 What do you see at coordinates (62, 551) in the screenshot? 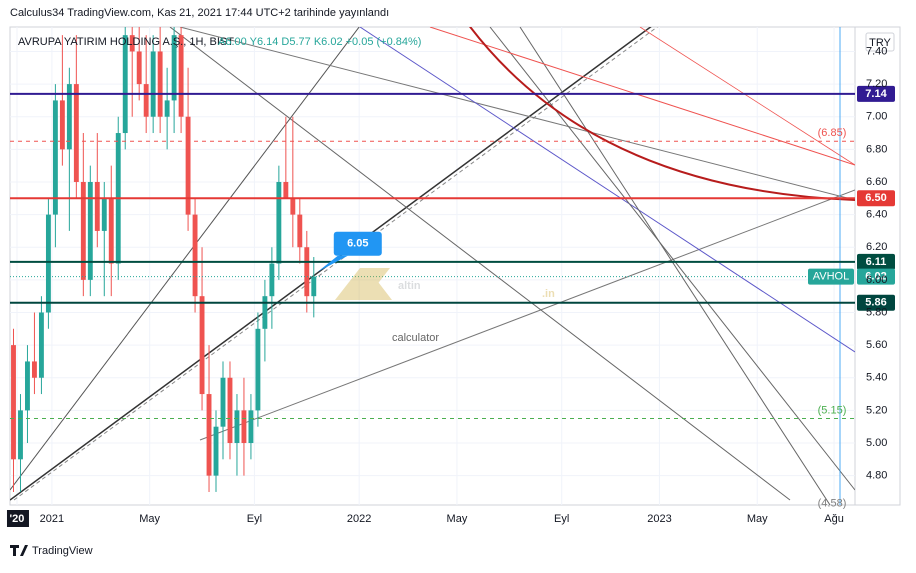
I see `footer-text: TradingView` at bounding box center [62, 551].